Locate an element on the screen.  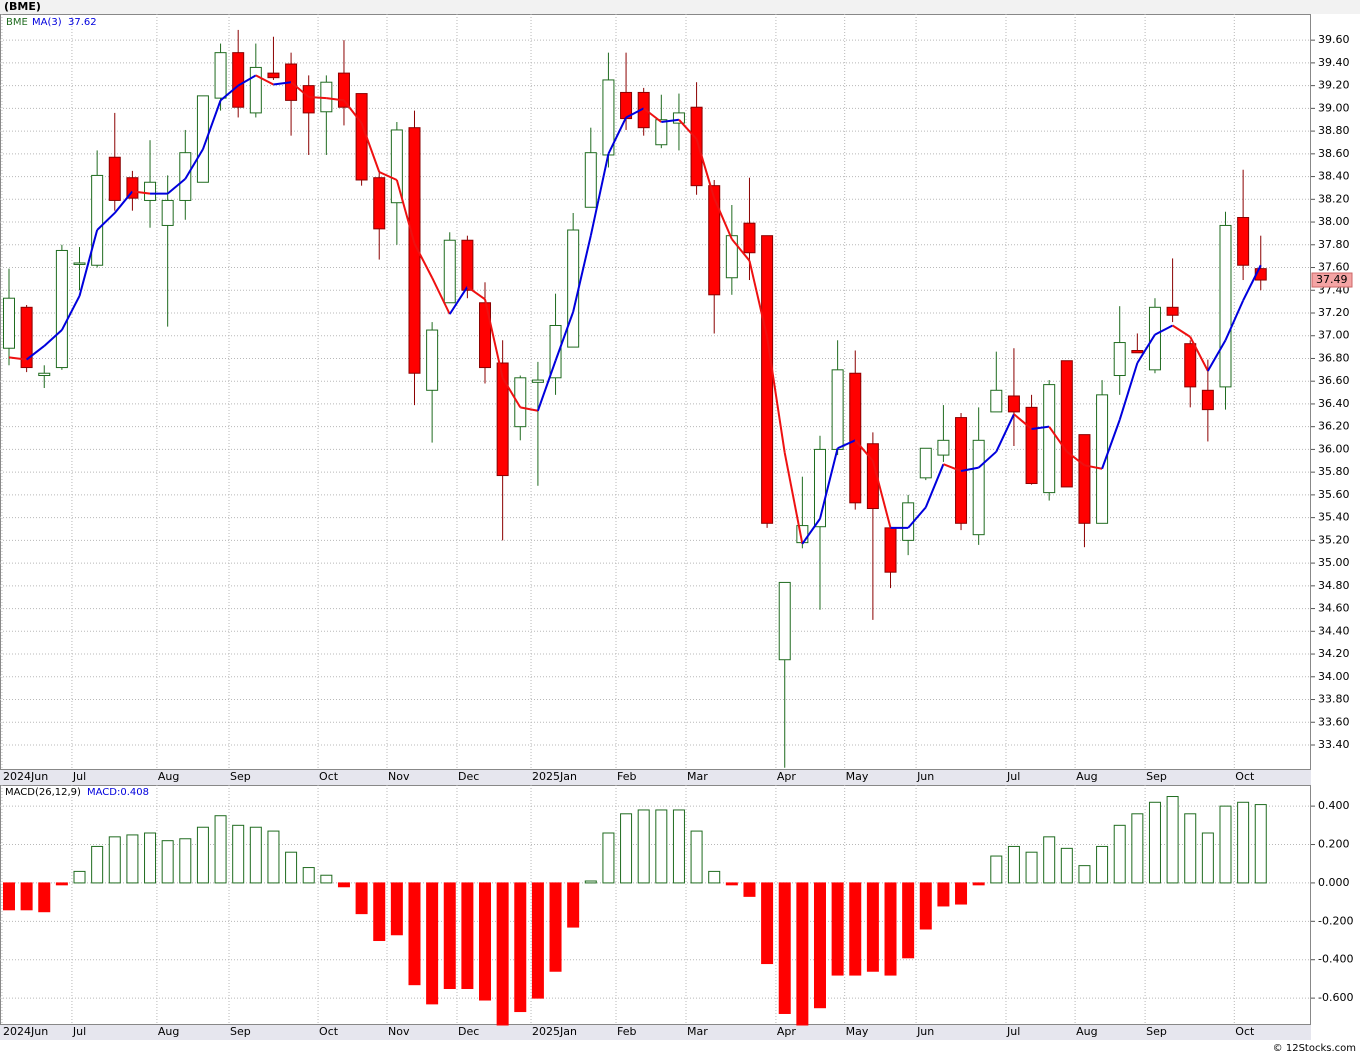
ma-legend: MA(3) is located at coordinates (47, 22).